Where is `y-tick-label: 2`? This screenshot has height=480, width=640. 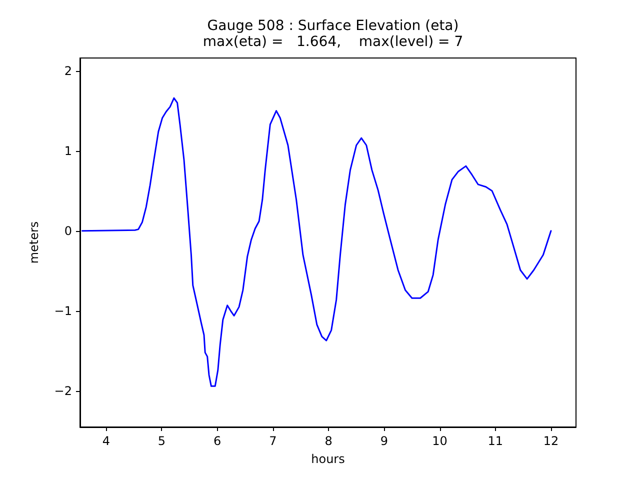 y-tick-label: 2 is located at coordinates (68, 71).